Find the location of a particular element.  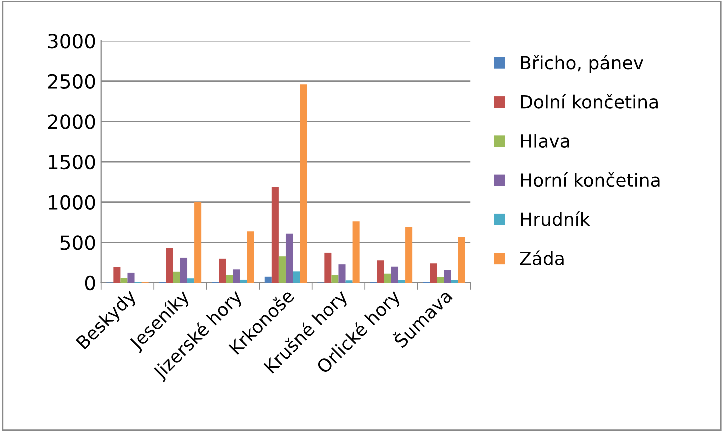

y-tick-label: 2000 is located at coordinates (72, 122).